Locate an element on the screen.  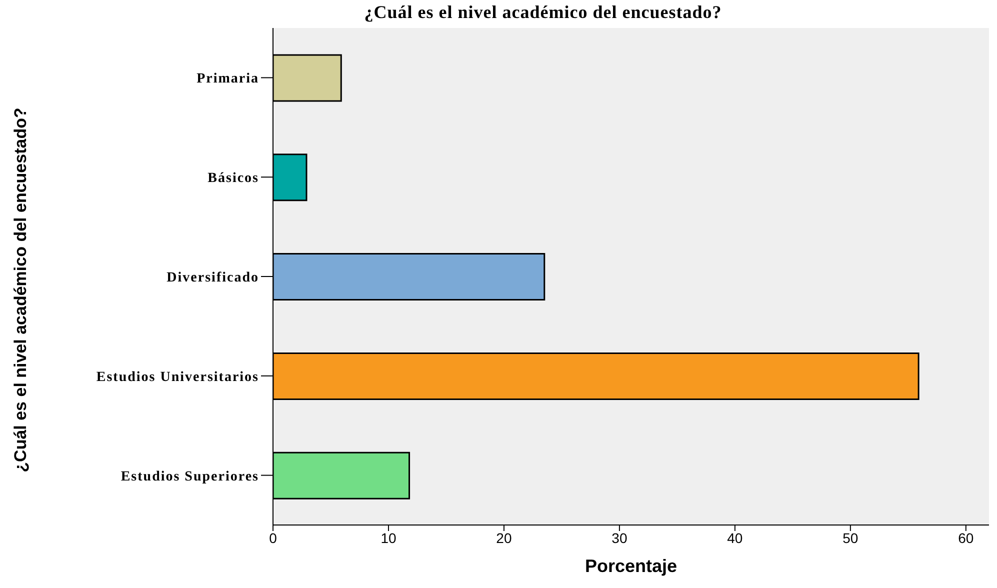
x-tick-label: 20 is located at coordinates (504, 538).